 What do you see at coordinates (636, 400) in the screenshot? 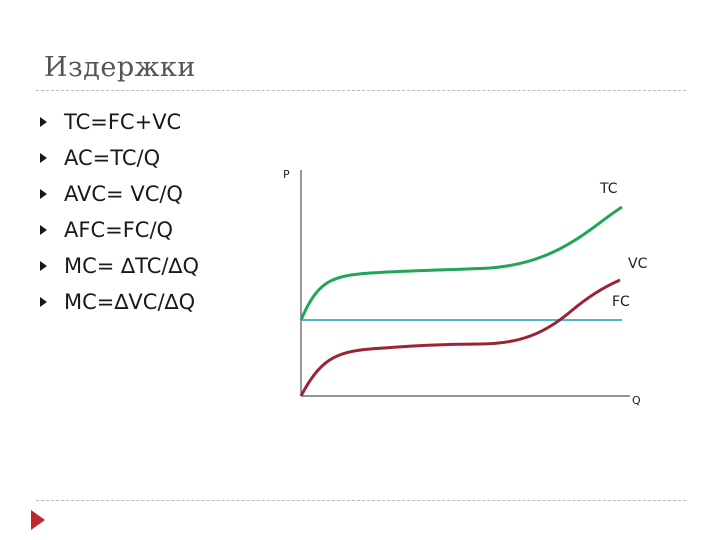
I see `x-axis-label: Q` at bounding box center [636, 400].